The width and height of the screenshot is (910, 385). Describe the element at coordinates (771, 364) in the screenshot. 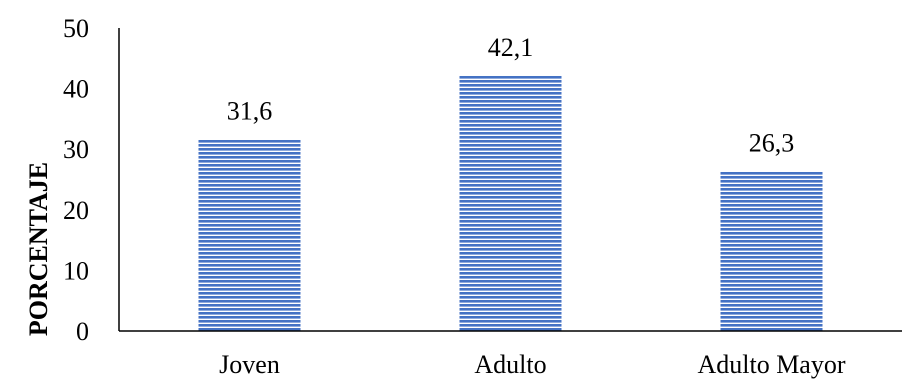

I see `x-category-label: Adulto Mayor` at that location.